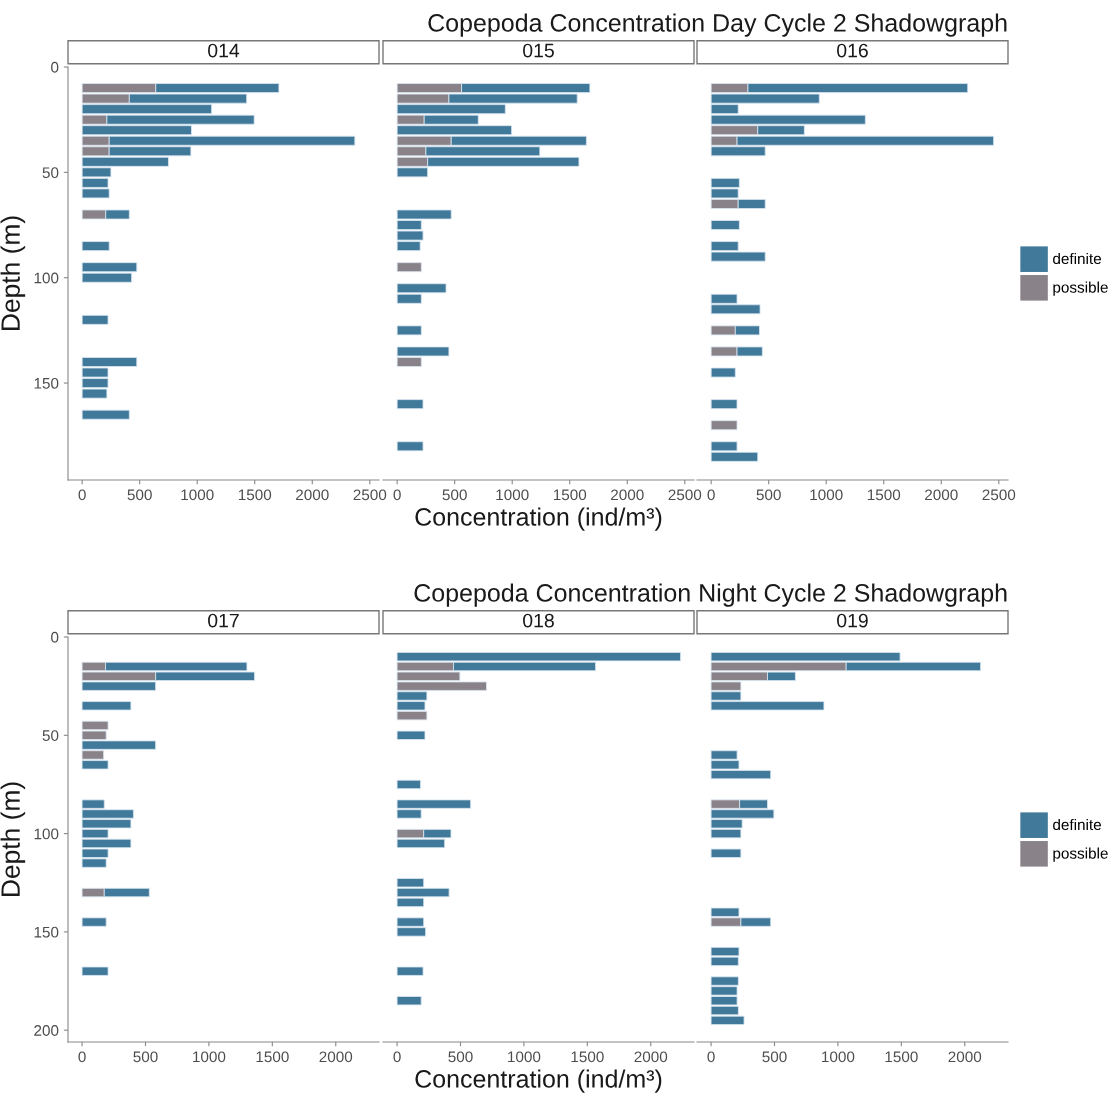  I want to click on chart-title: Copepoda Concentration Night Cycle 2 Shadowgraph, so click(710, 595).